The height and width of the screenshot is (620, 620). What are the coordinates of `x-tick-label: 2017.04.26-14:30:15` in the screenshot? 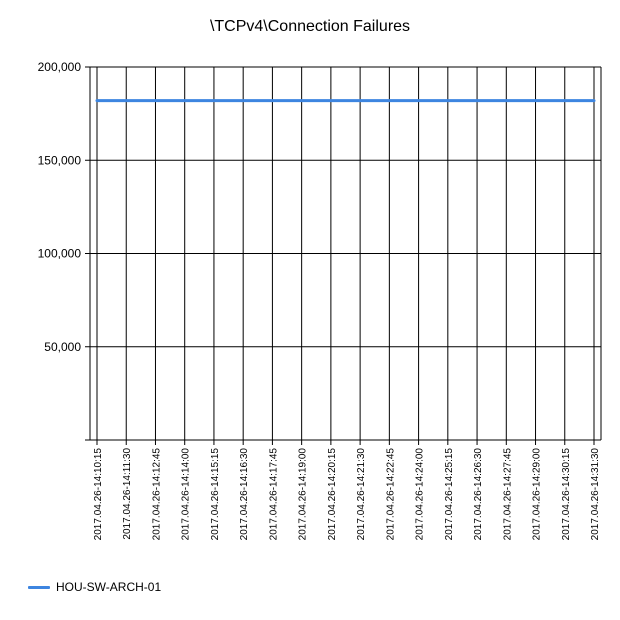 It's located at (566, 494).